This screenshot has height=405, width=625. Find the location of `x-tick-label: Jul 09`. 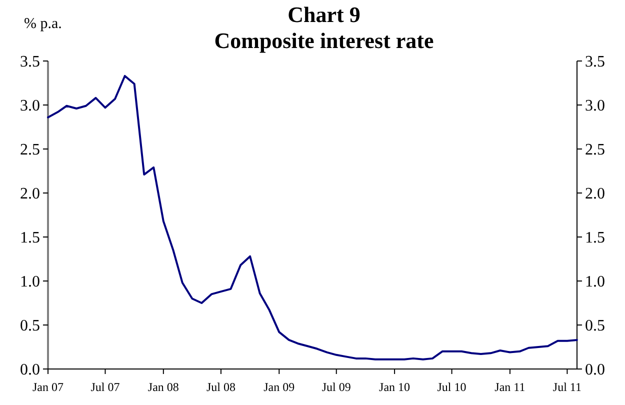

x-tick-label: Jul 09 is located at coordinates (336, 387).